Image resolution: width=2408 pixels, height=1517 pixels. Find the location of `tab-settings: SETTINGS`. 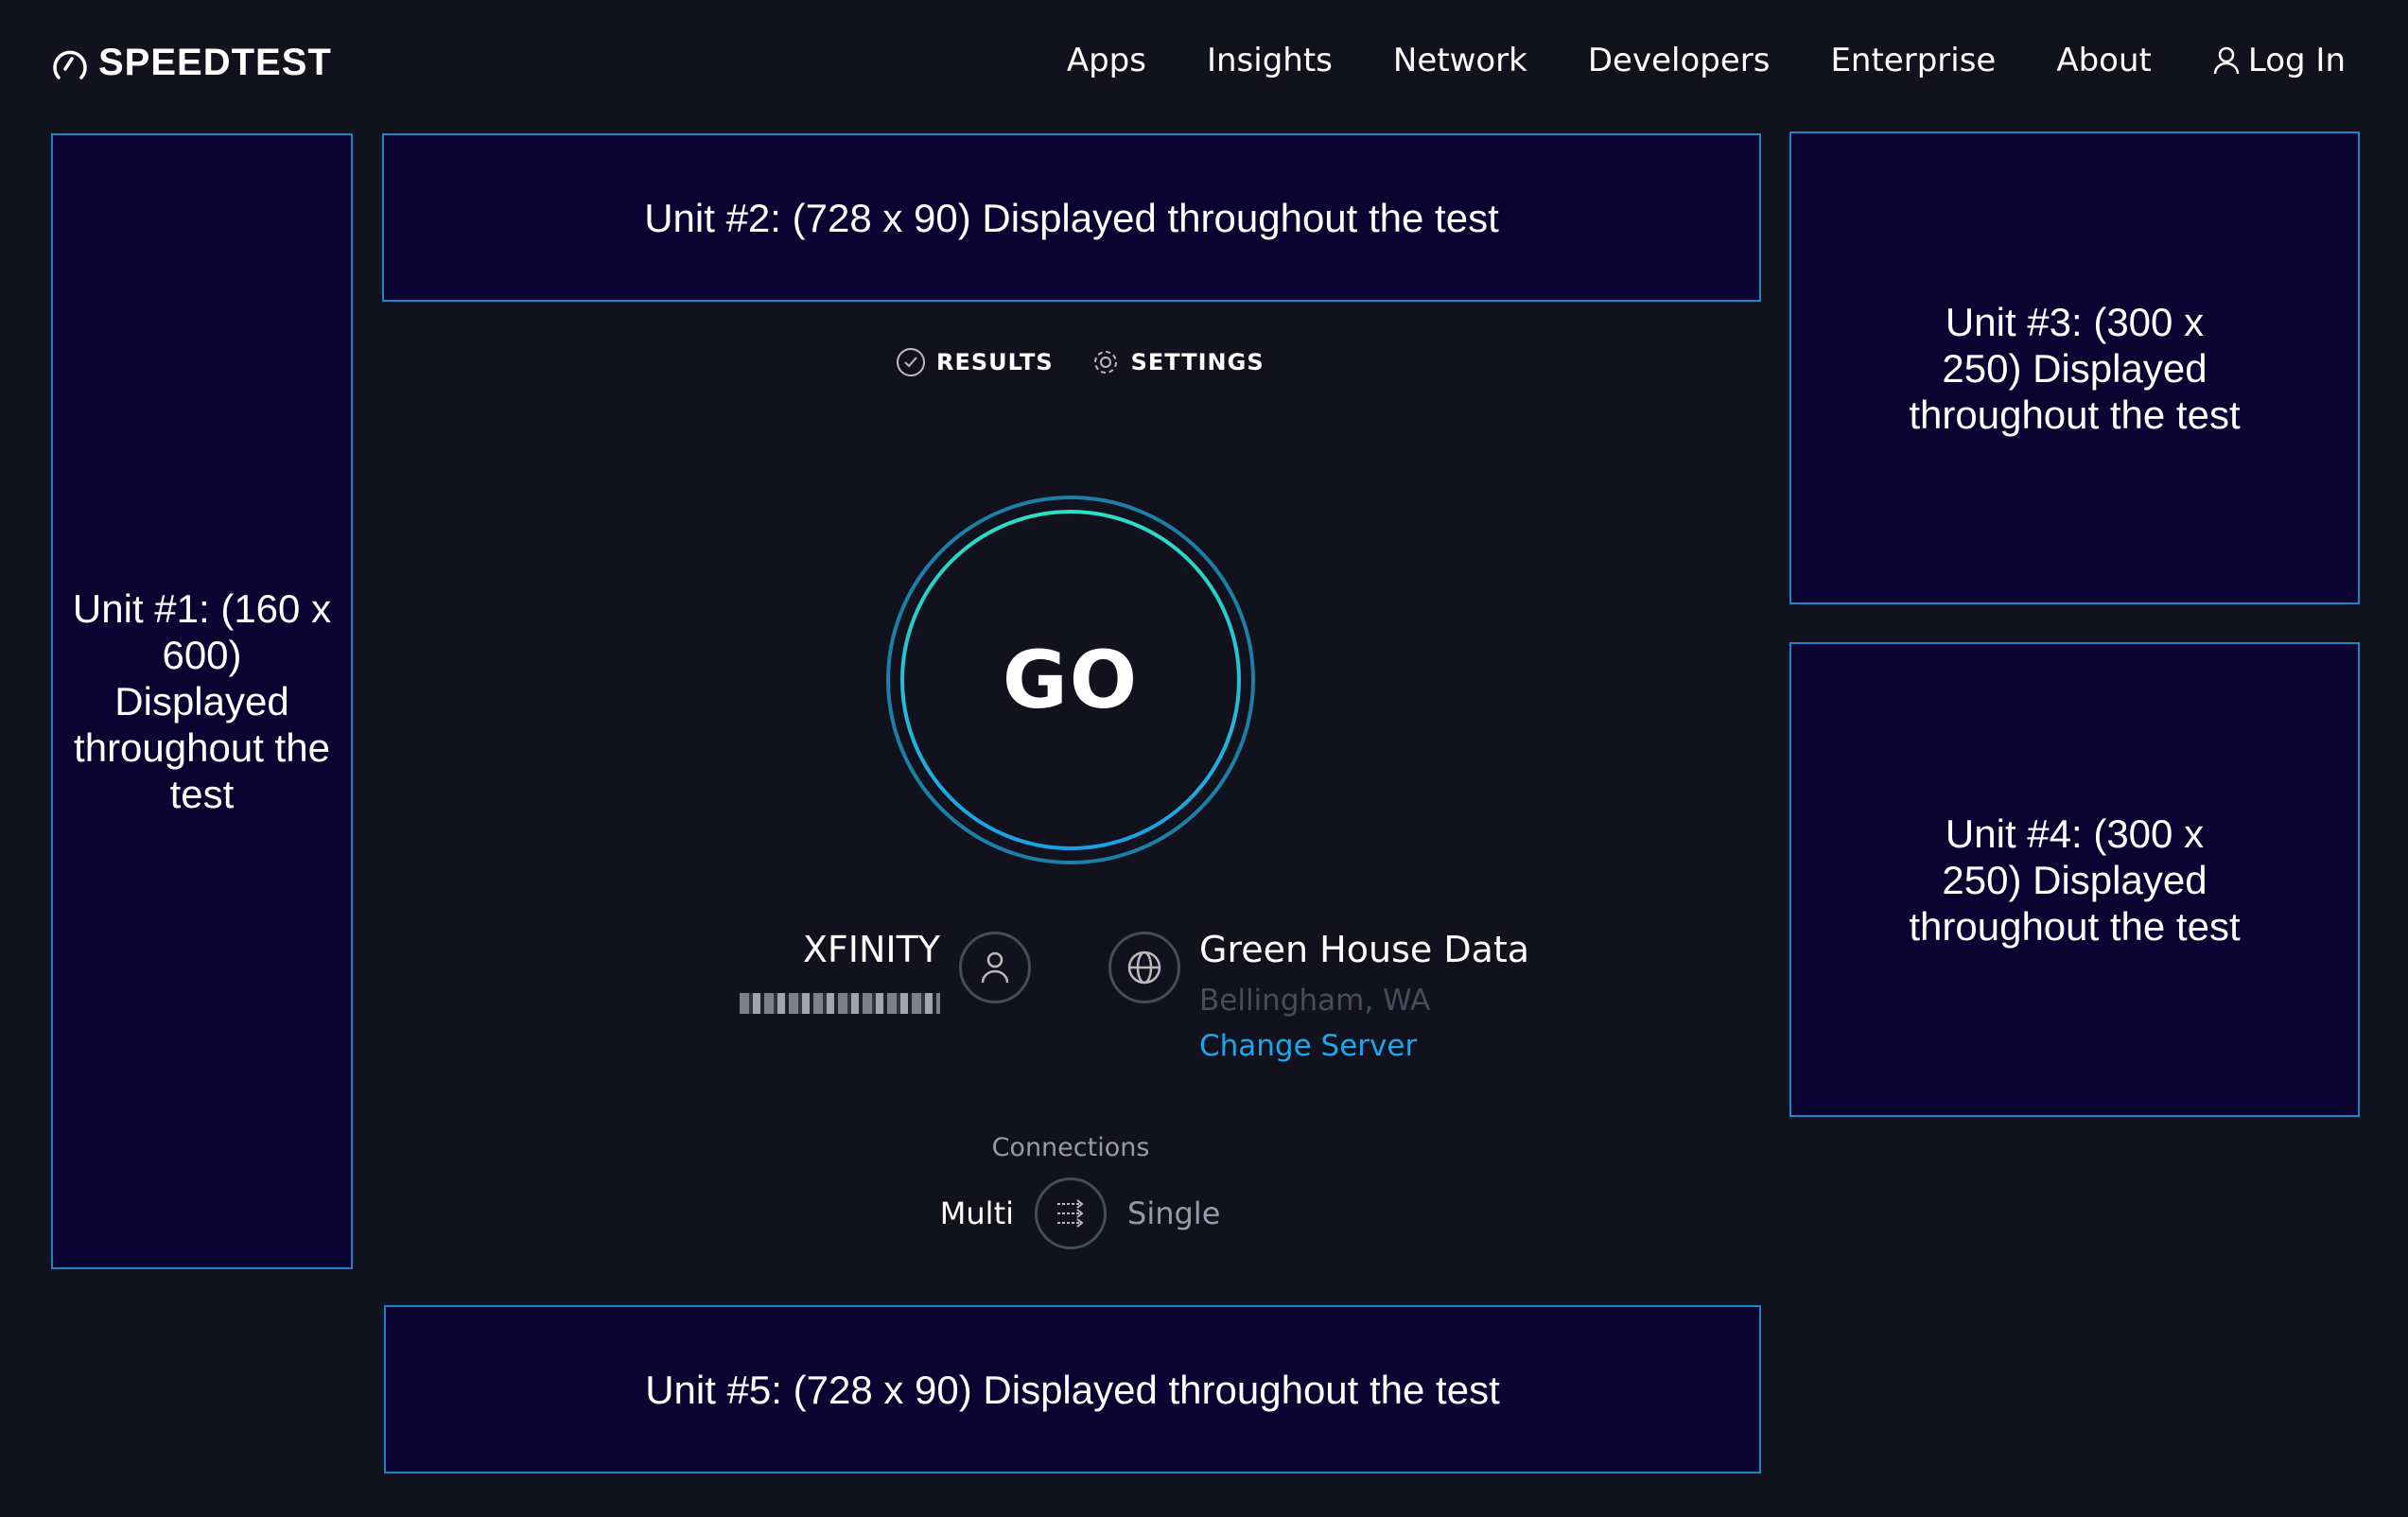

tab-settings: SETTINGS is located at coordinates (1177, 362).